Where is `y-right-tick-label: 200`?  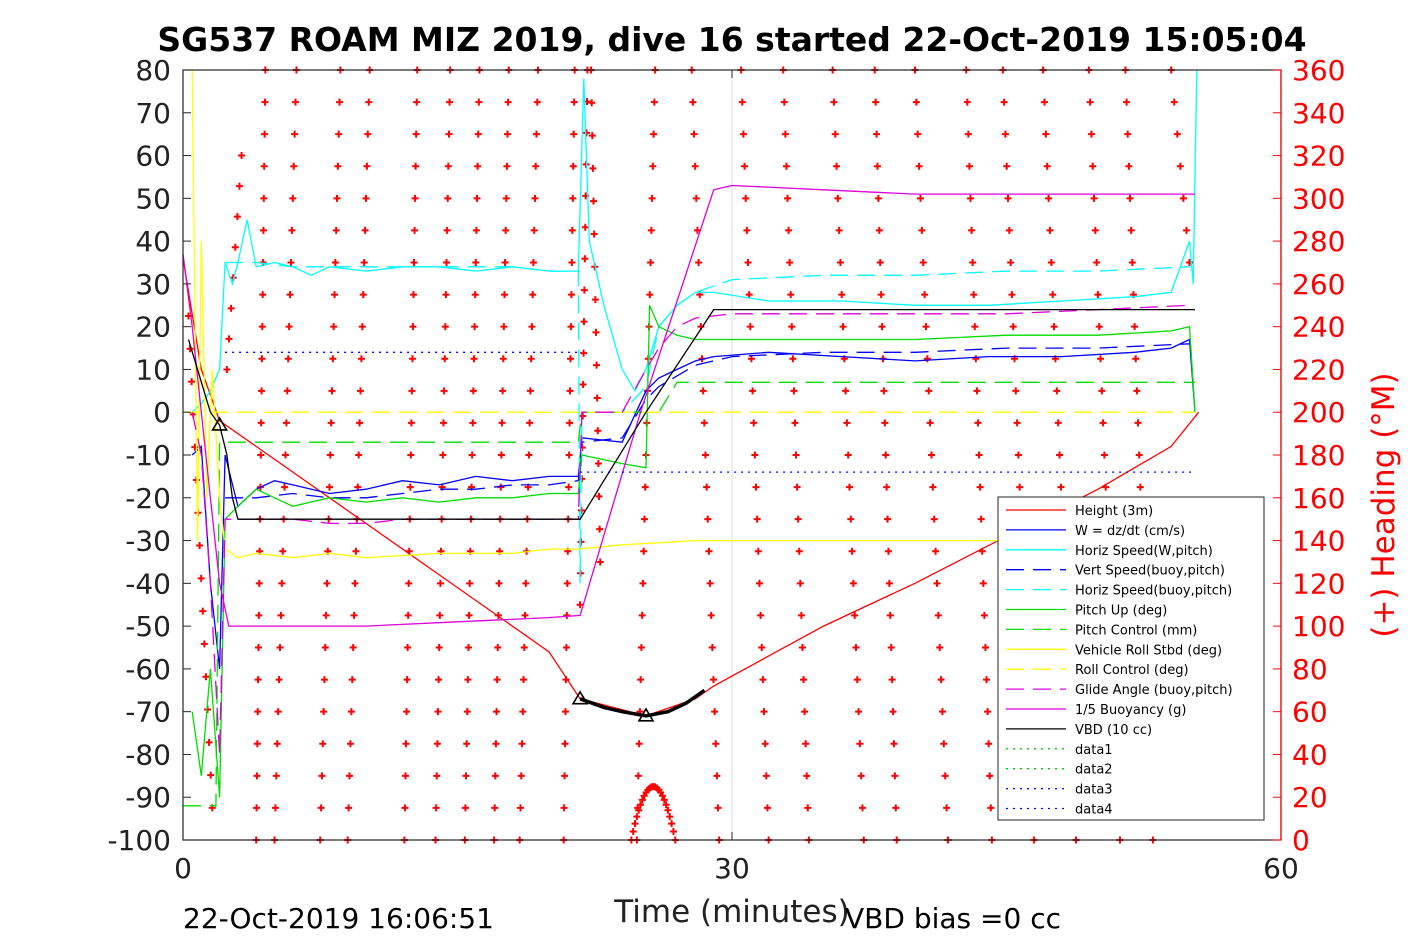 y-right-tick-label: 200 is located at coordinates (1318, 412).